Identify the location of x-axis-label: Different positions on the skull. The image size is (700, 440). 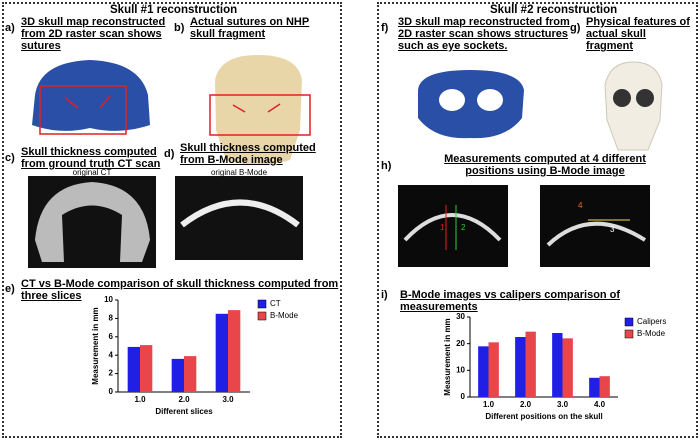
(543, 416).